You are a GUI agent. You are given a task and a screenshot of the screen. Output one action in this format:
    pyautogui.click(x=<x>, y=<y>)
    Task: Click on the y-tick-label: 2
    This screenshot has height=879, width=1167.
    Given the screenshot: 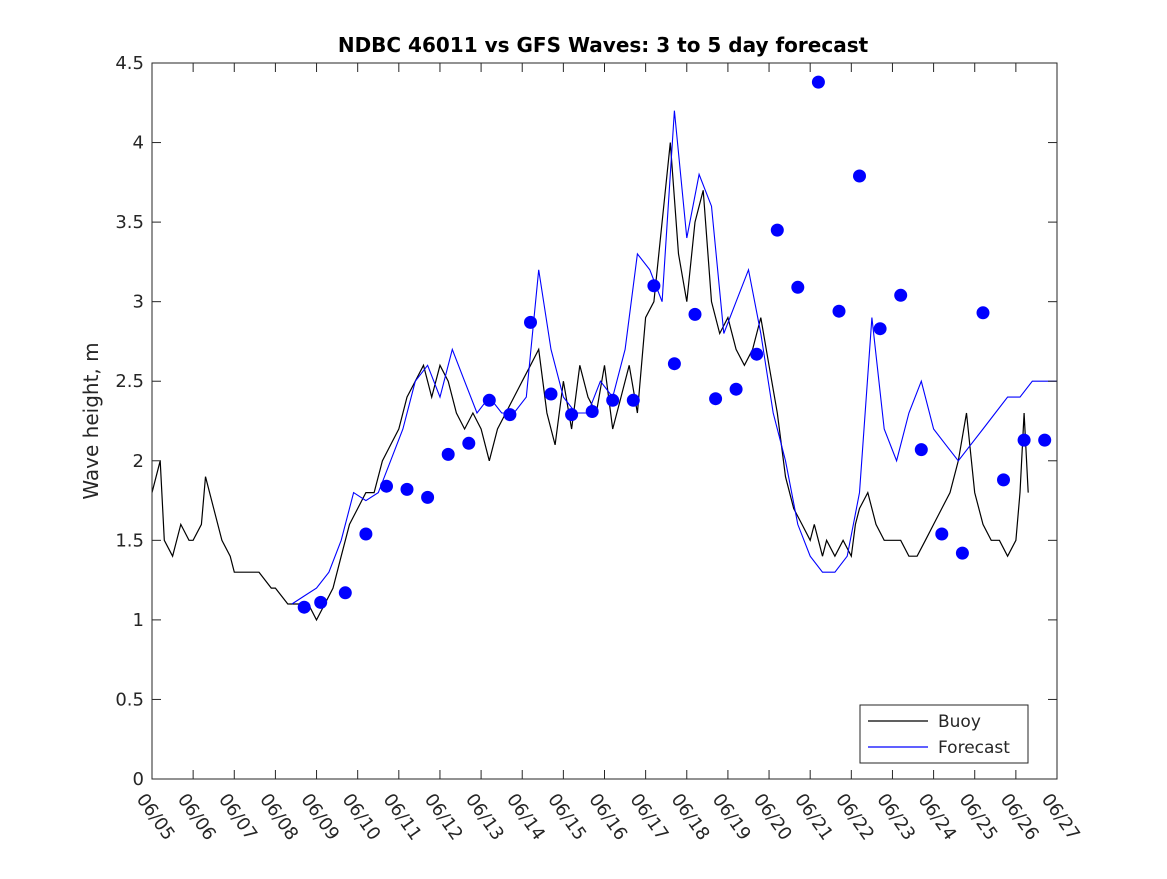 What is the action you would take?
    pyautogui.click(x=138, y=461)
    